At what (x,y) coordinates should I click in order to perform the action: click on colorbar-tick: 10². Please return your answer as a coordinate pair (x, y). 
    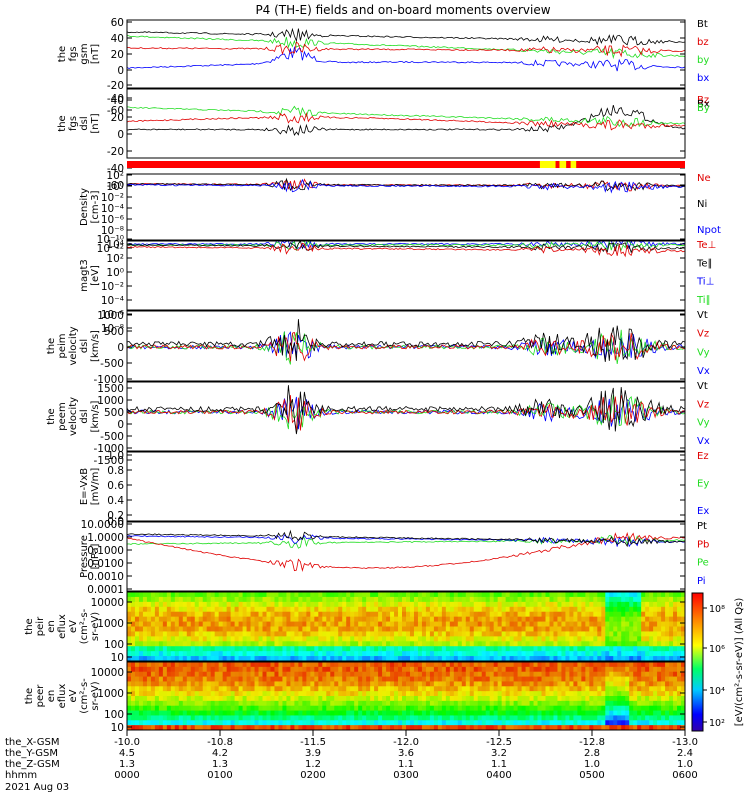
    Looking at the image, I should click on (717, 723).